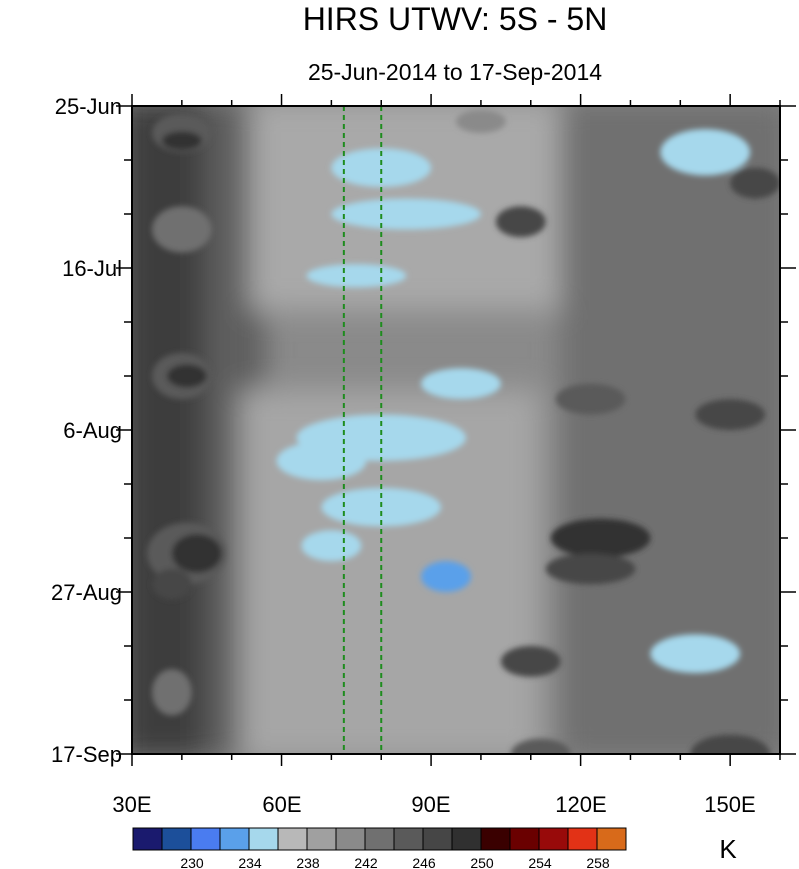 This screenshot has width=799, height=869. I want to click on colorbar-label-250: 250, so click(482, 862).